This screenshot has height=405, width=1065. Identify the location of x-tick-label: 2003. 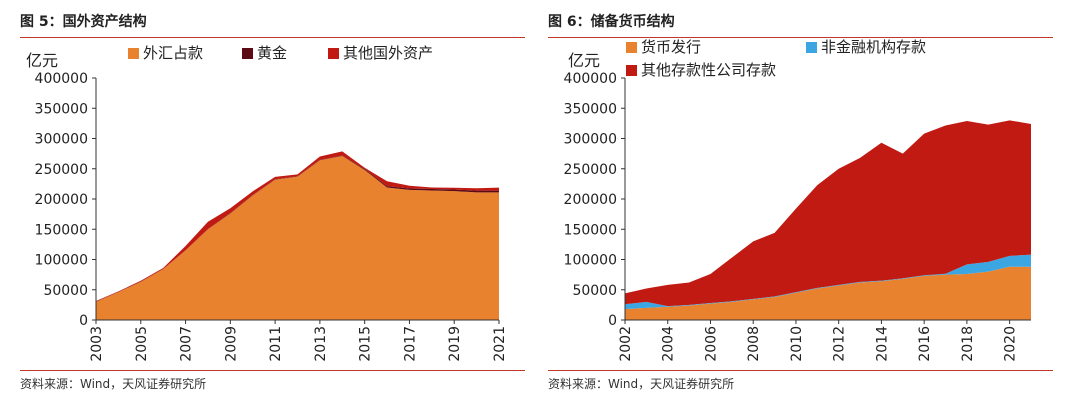
(97, 344).